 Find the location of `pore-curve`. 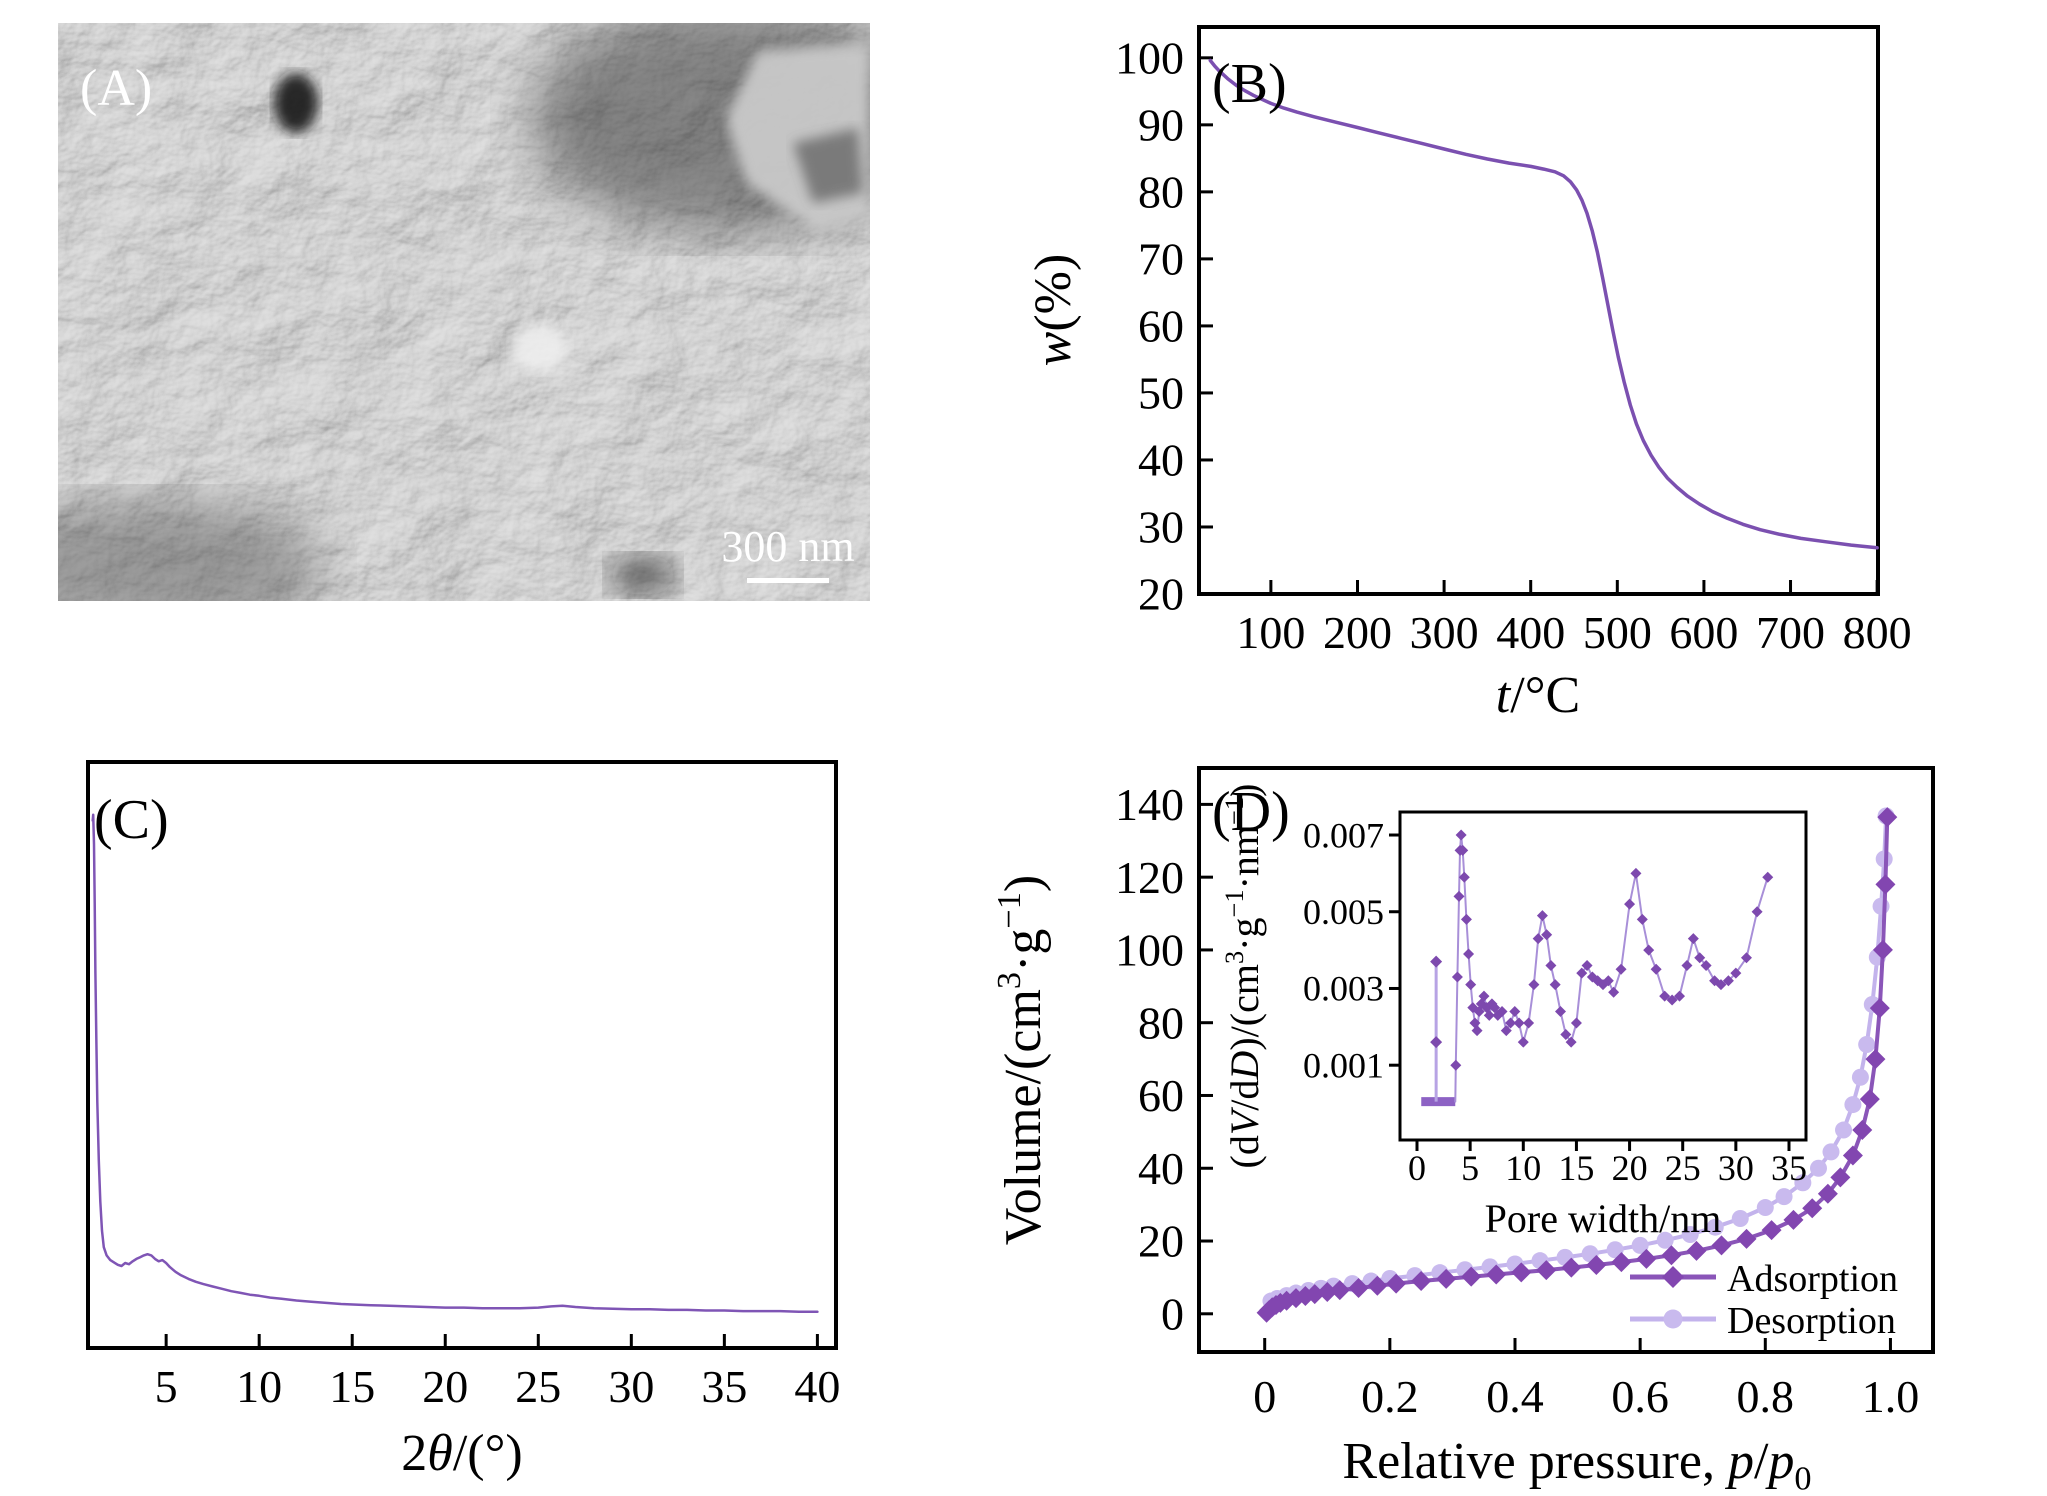

pore-curve is located at coordinates (1611, 968).